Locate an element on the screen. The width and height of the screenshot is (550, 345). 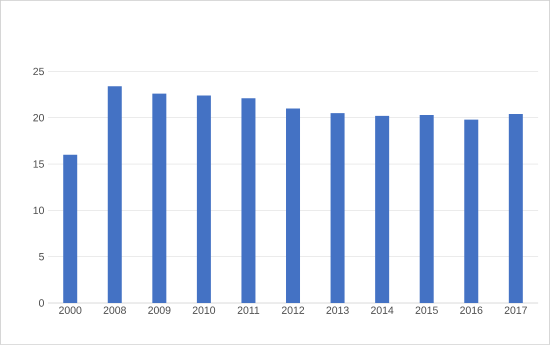
y-tick-label: 15 is located at coordinates (39, 164).